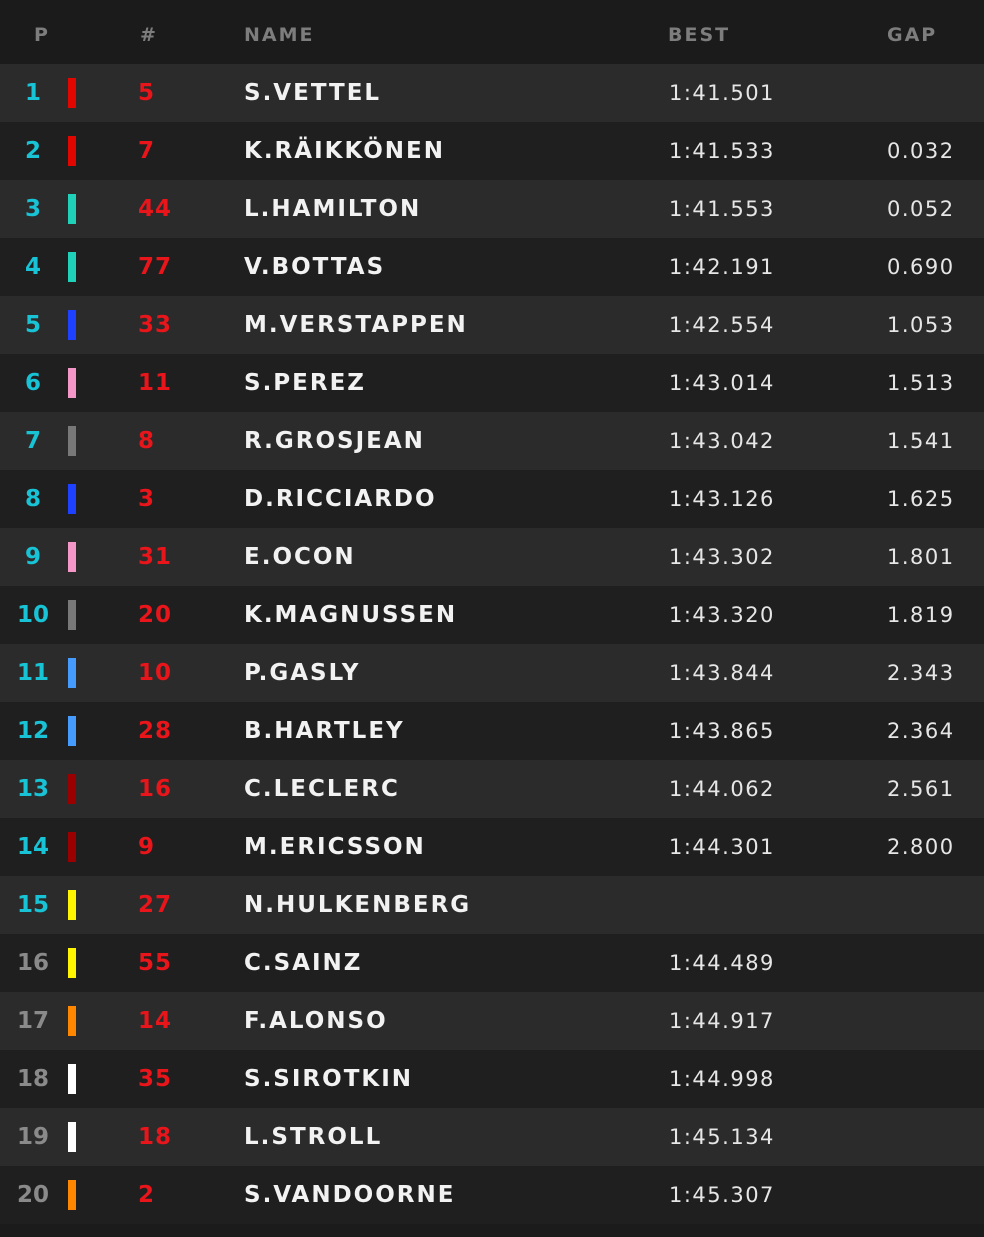 This screenshot has height=1237, width=984. I want to click on car-number-cell: 16, so click(155, 789).